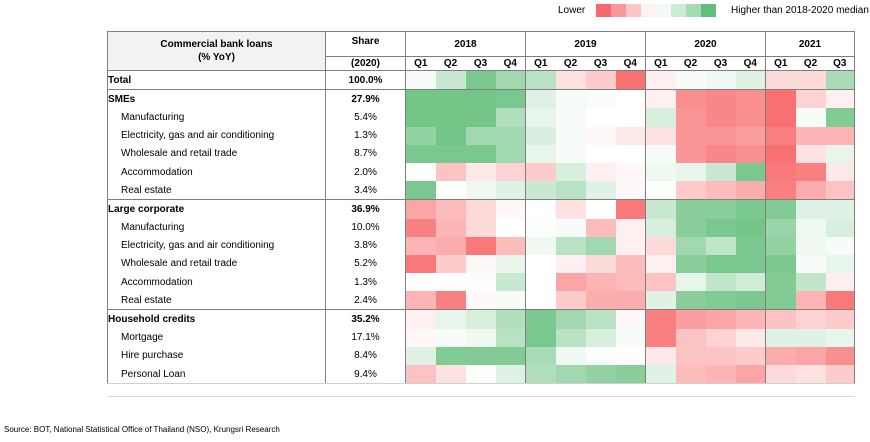  I want to click on row-share: 2.0%, so click(365, 172).